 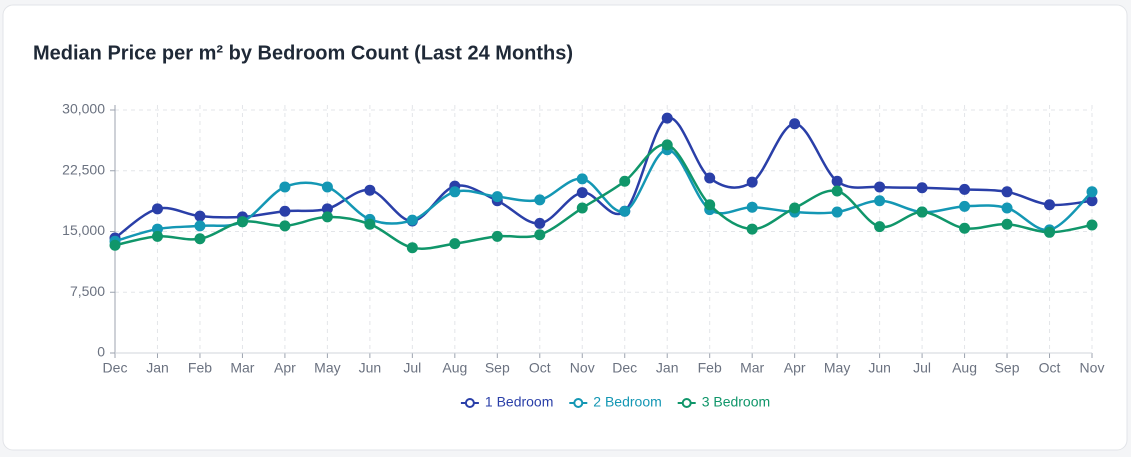 What do you see at coordinates (83, 109) in the screenshot?
I see `y-tick-label: 30,000` at bounding box center [83, 109].